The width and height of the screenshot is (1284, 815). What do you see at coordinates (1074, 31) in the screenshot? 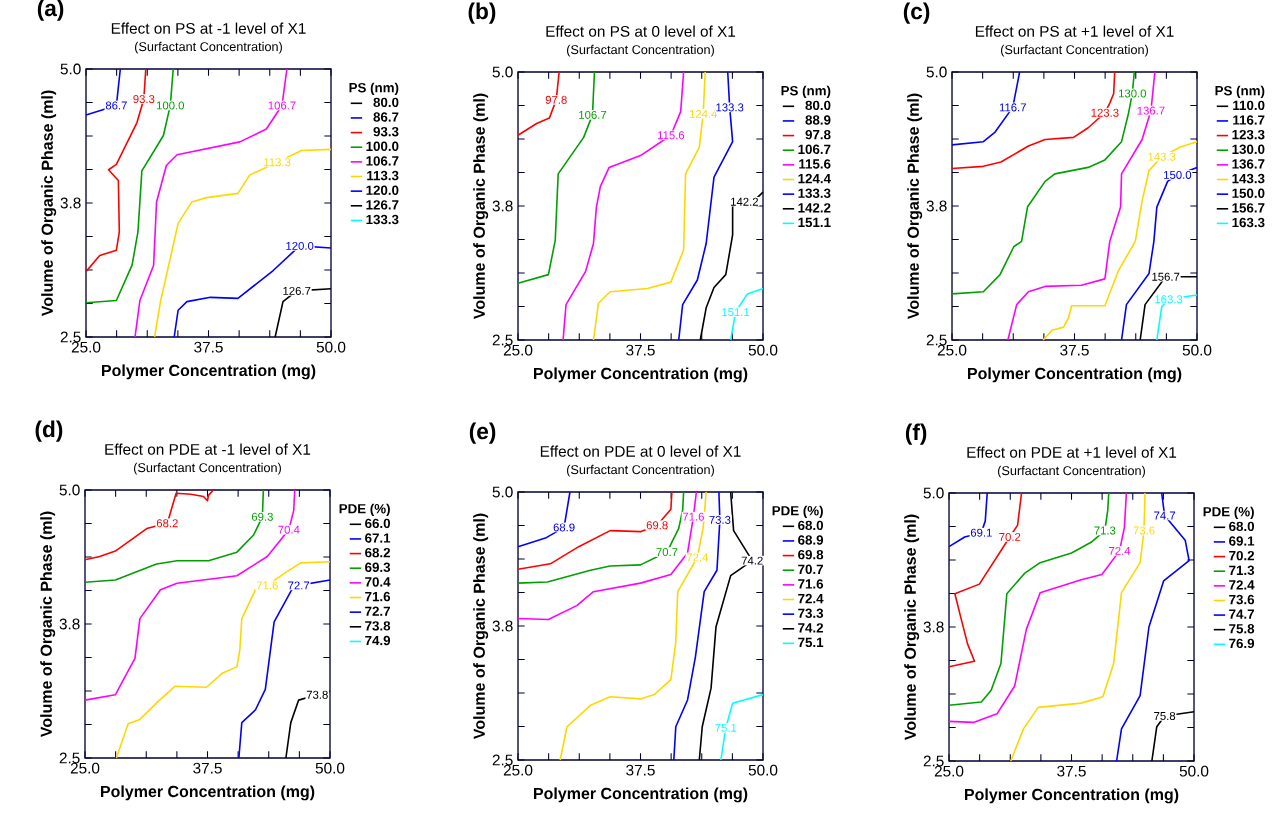
I see `chart-title: Effect on PS at +1 level of X1` at bounding box center [1074, 31].